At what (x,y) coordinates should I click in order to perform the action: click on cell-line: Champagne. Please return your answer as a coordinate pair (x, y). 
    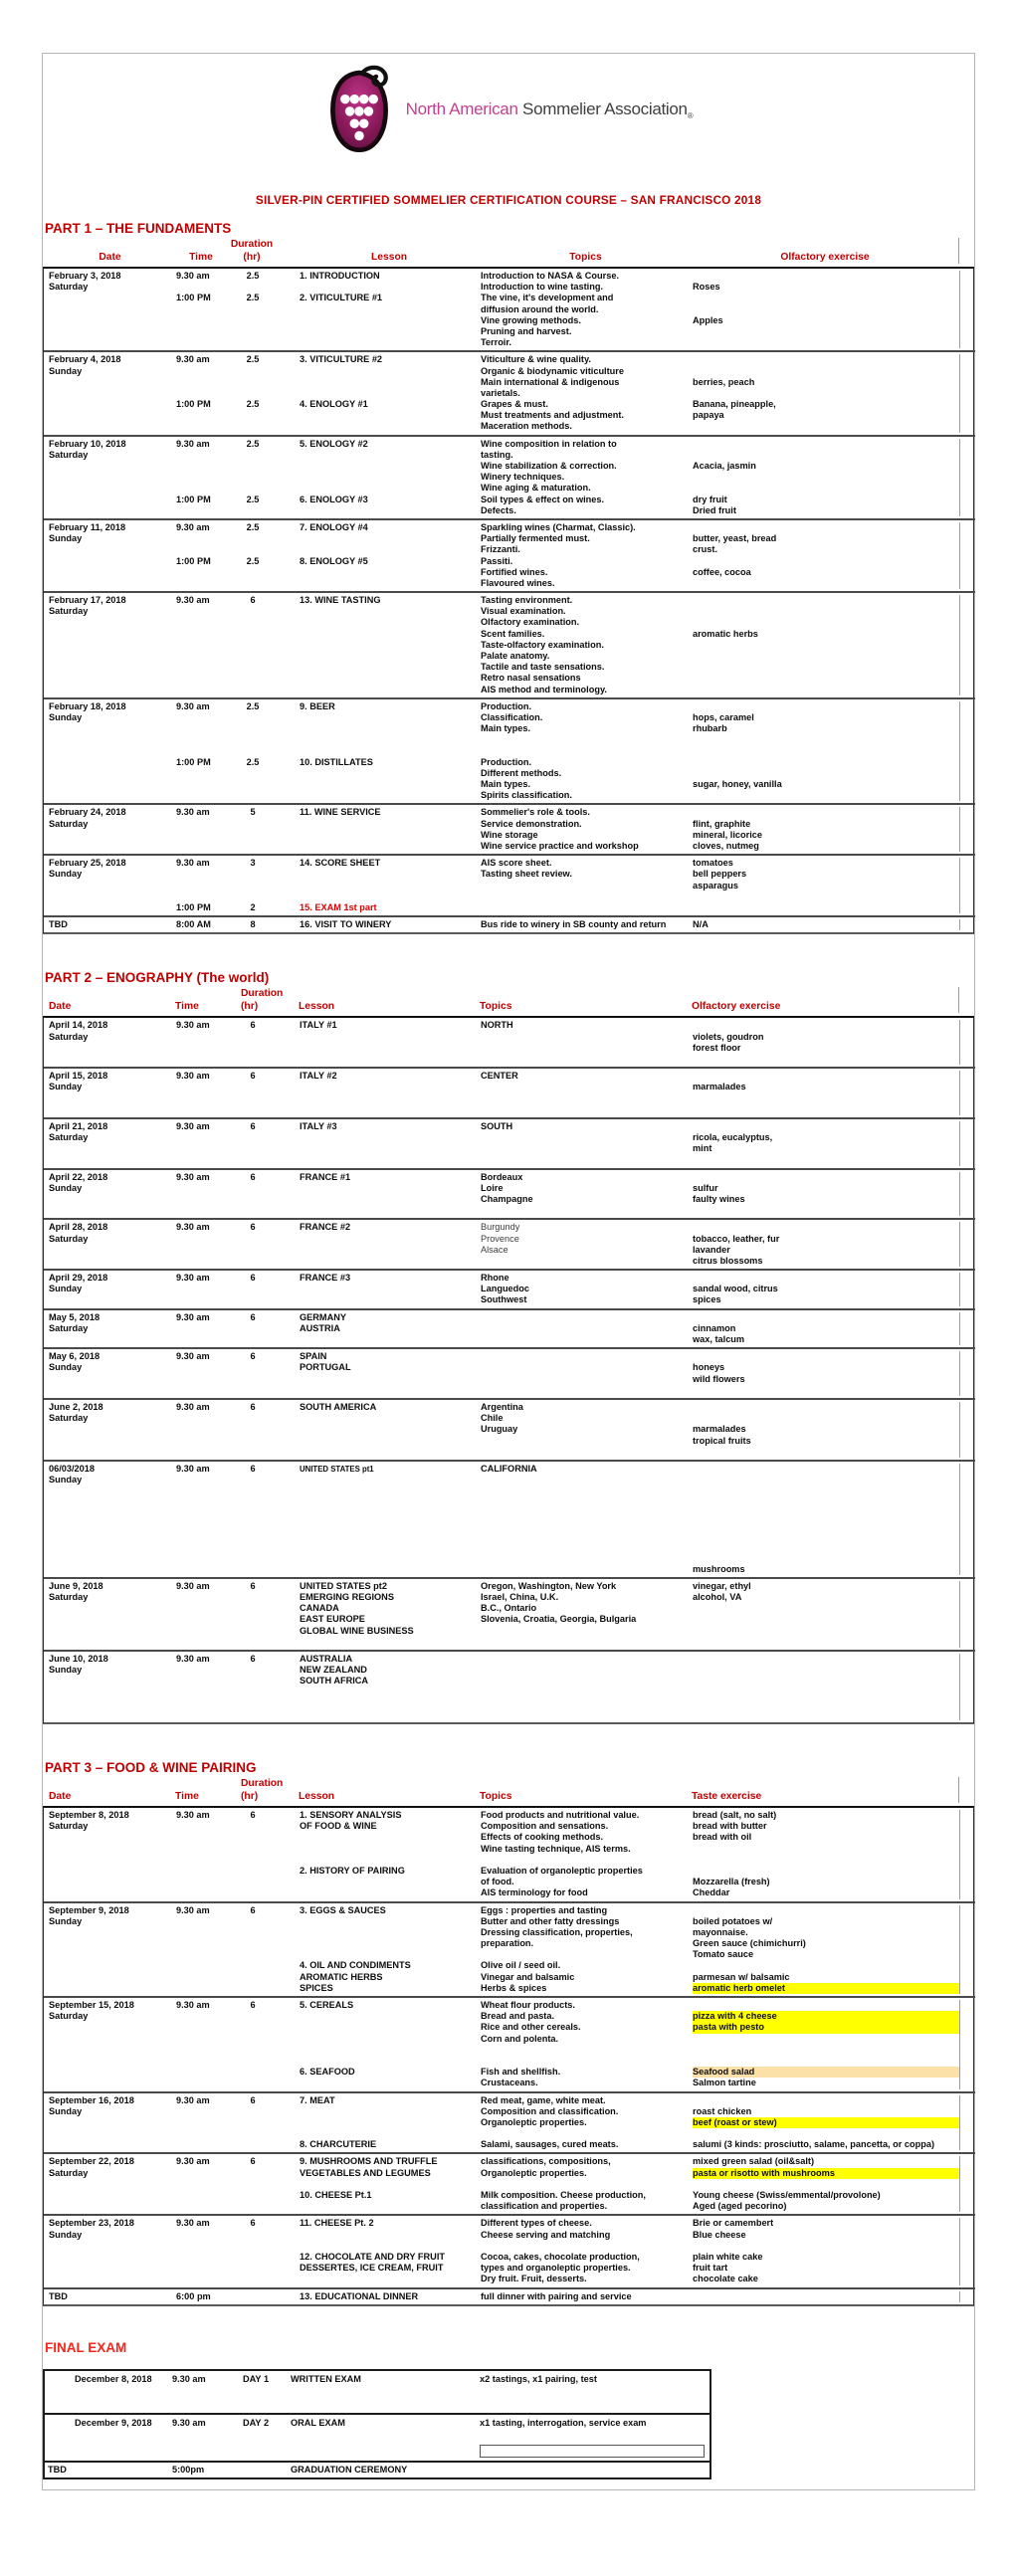
    Looking at the image, I should click on (507, 1198).